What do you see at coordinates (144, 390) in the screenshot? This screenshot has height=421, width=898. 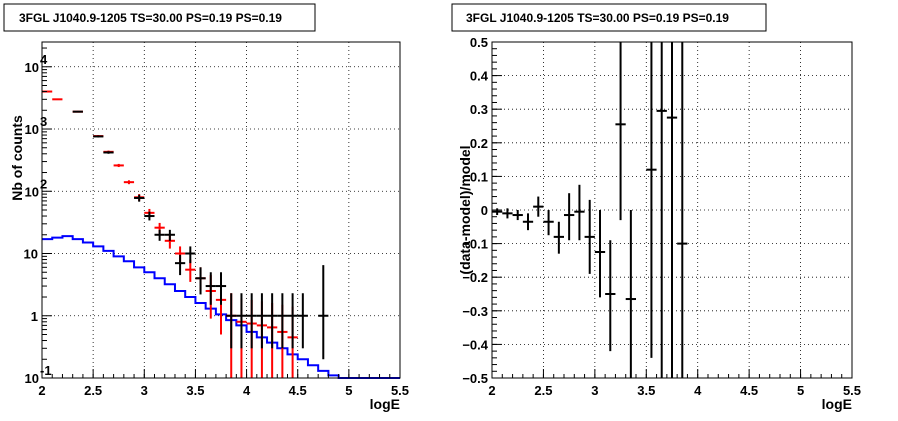 I see `left-x-tick-label: 3` at bounding box center [144, 390].